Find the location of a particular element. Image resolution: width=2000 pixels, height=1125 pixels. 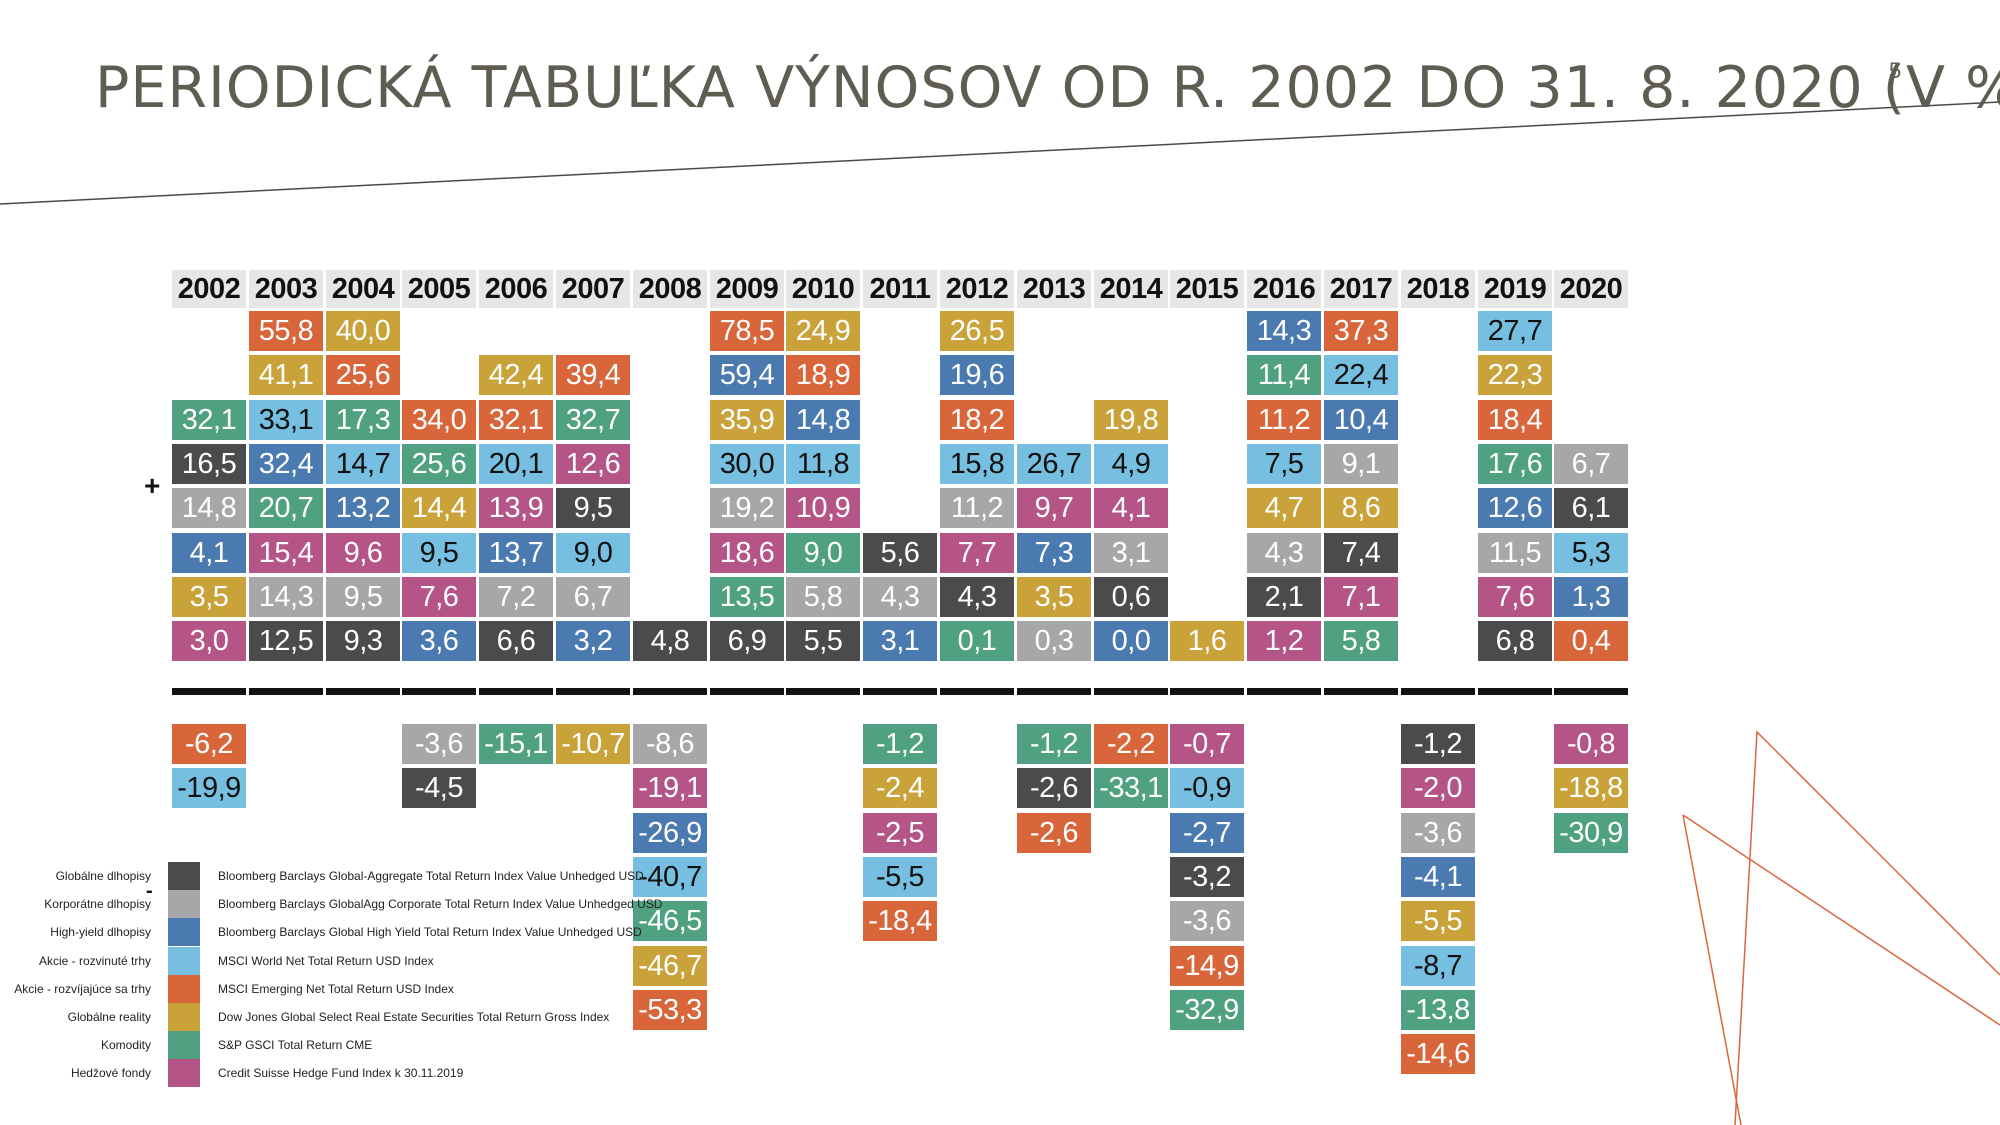

return-cell: 78,5 is located at coordinates (747, 331).